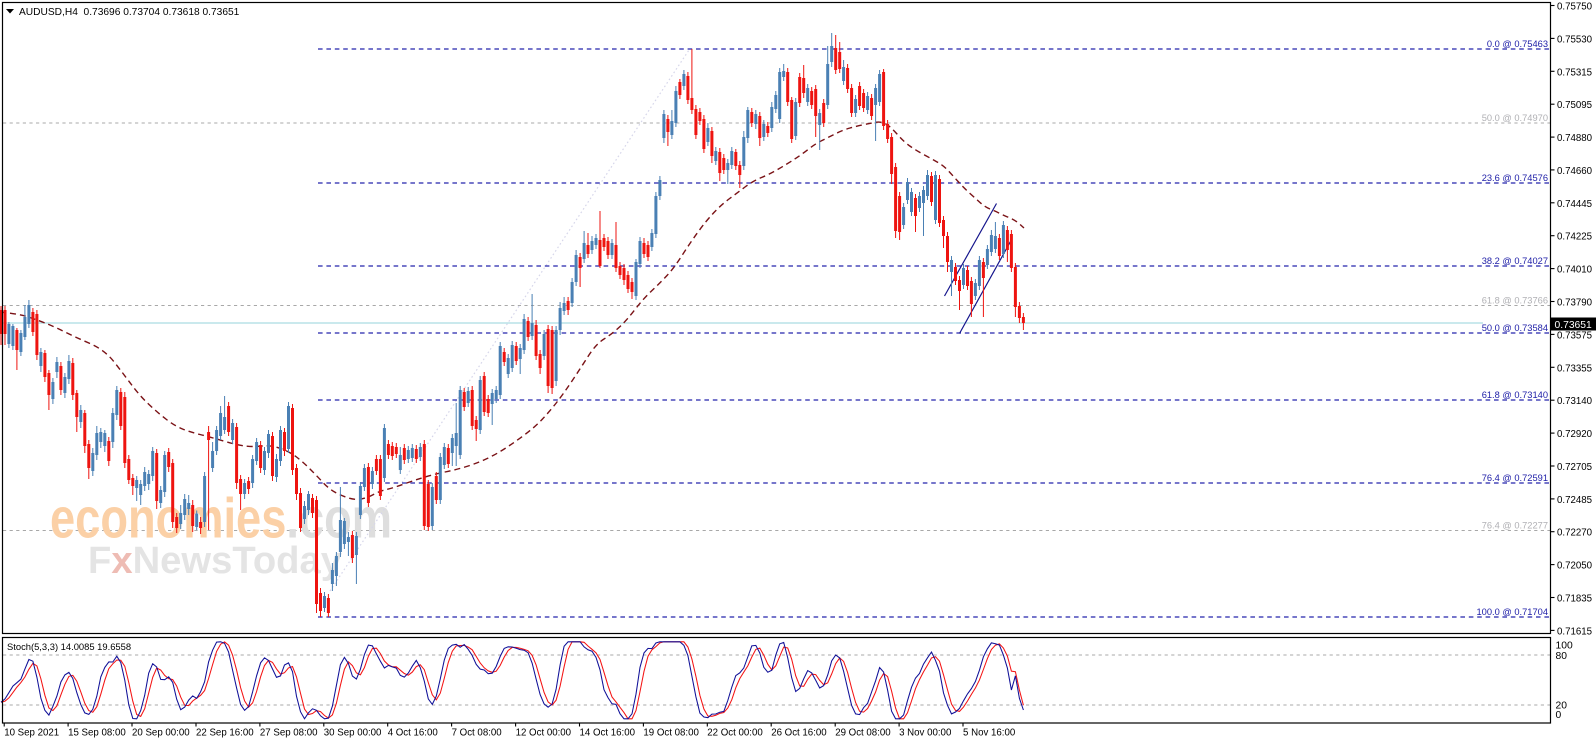  Describe the element at coordinates (1515, 328) in the screenshot. I see `svg-text: 50.0 @ 0.73584` at that location.